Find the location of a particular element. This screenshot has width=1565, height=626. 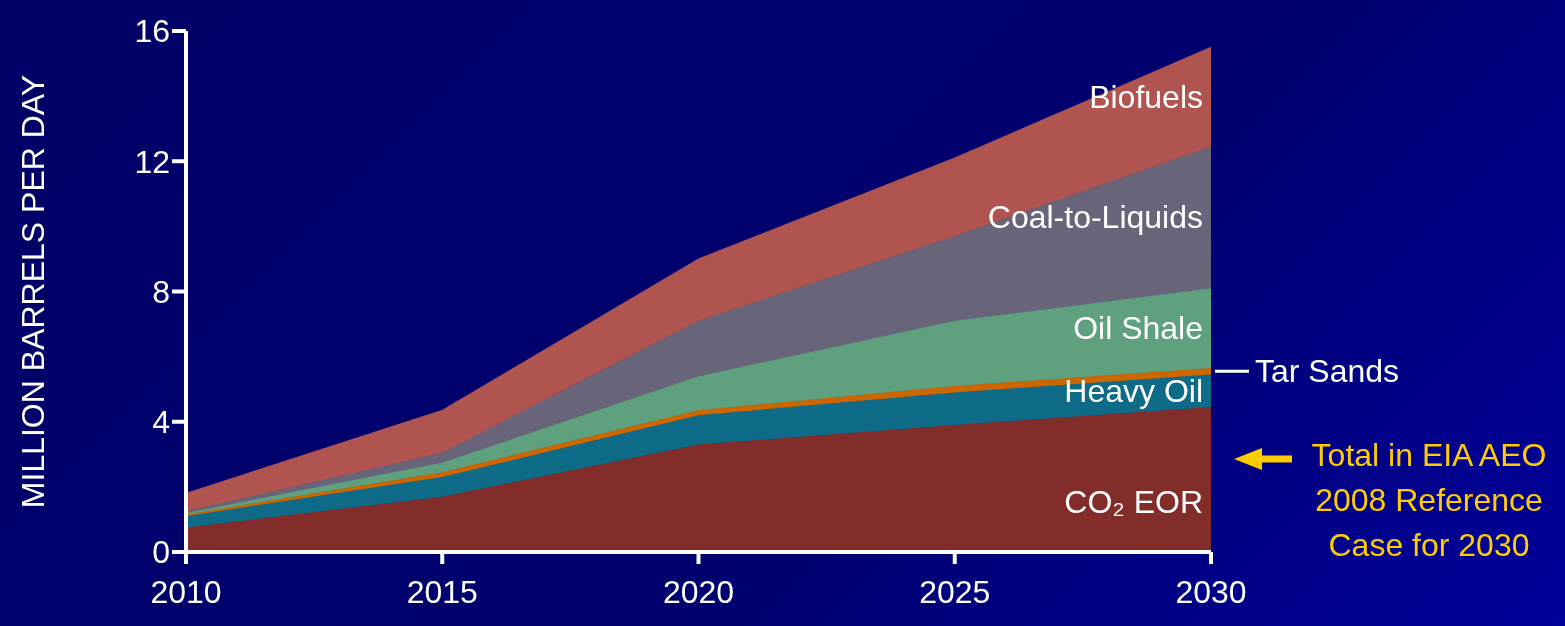

x-tick-label: 2015 is located at coordinates (442, 591).